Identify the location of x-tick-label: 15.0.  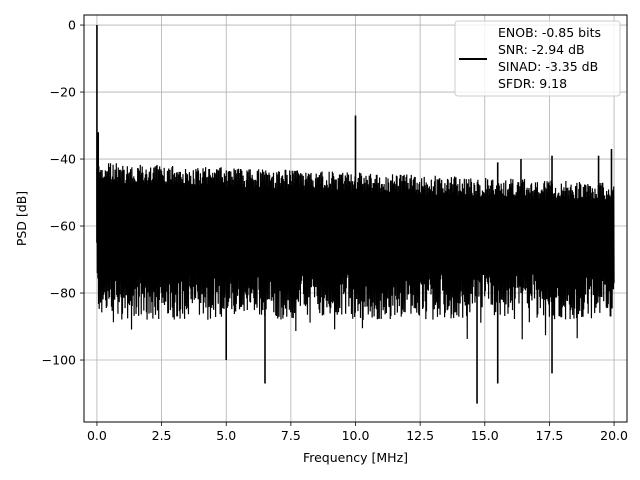
(485, 435).